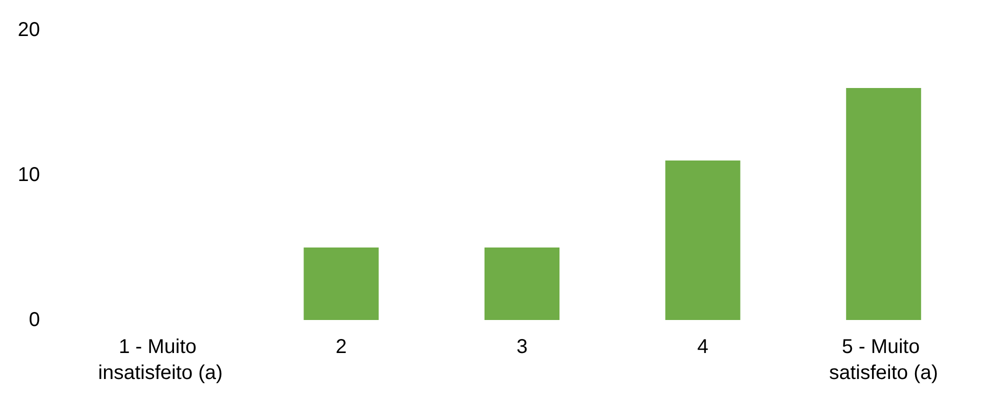 Image resolution: width=994 pixels, height=410 pixels. I want to click on y-tick-label: 0, so click(34, 320).